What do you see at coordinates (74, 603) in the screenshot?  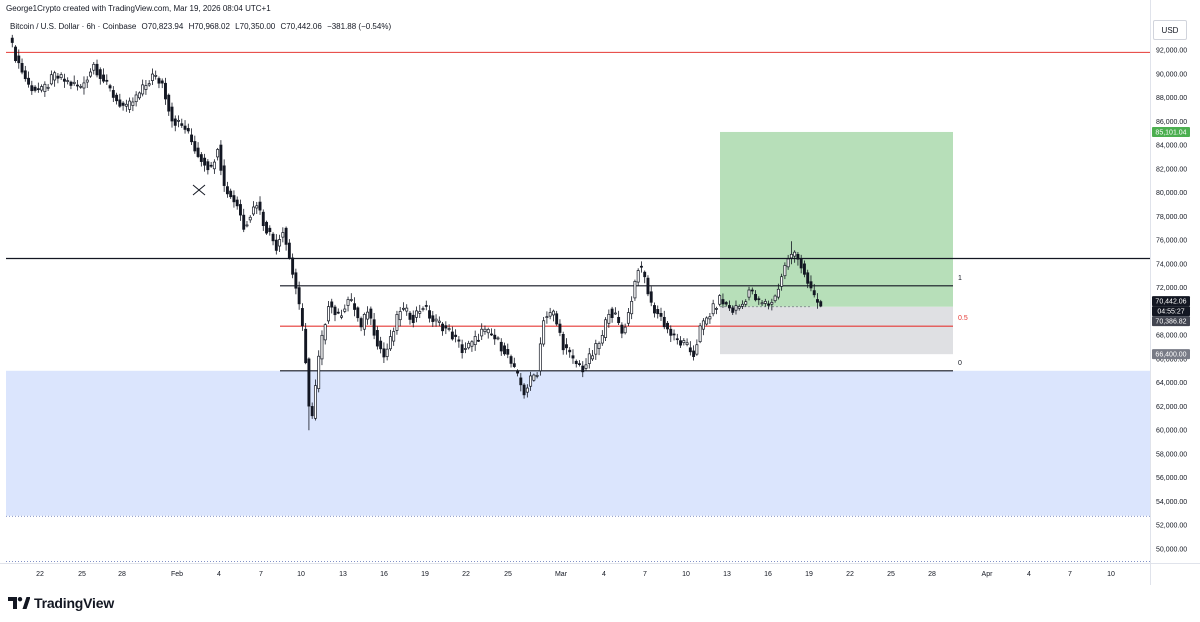 I see `tradingview-wordmark: TradingView` at bounding box center [74, 603].